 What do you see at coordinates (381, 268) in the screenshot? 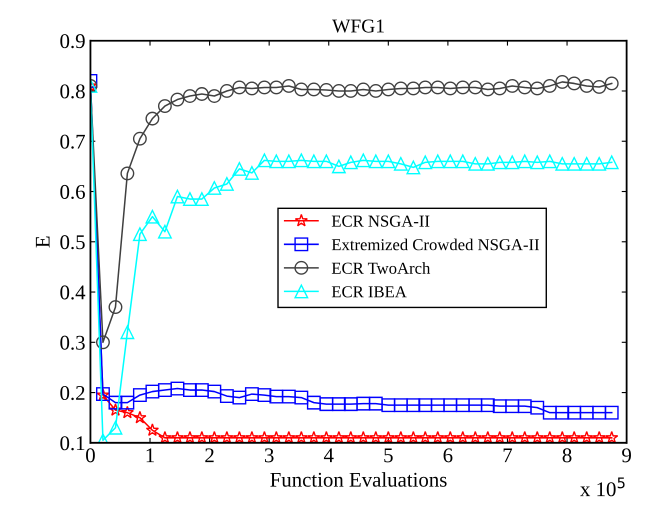
I see `legend-label: ECR TwoArch` at bounding box center [381, 268].